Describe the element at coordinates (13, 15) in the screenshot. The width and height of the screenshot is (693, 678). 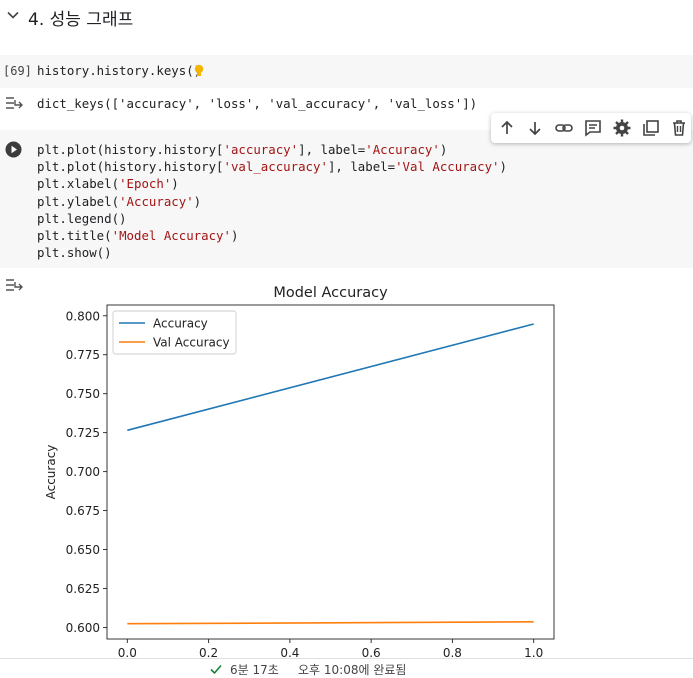
I see `chevron-down-icon` at that location.